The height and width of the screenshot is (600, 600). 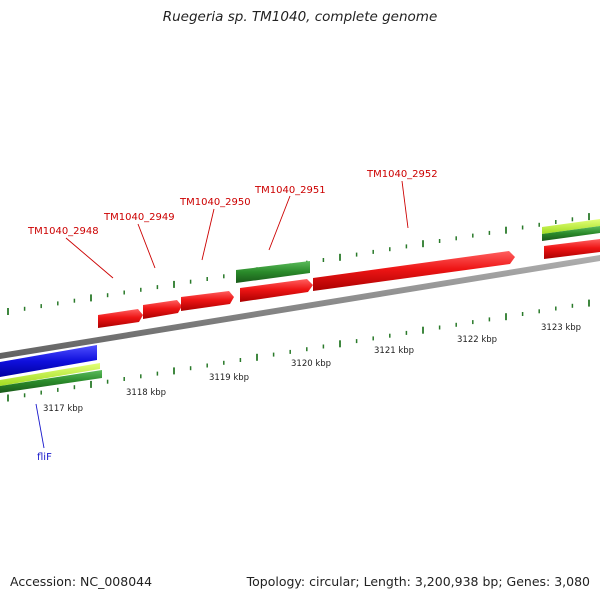 What do you see at coordinates (40, 426) in the screenshot?
I see `leader-fliF` at bounding box center [40, 426].